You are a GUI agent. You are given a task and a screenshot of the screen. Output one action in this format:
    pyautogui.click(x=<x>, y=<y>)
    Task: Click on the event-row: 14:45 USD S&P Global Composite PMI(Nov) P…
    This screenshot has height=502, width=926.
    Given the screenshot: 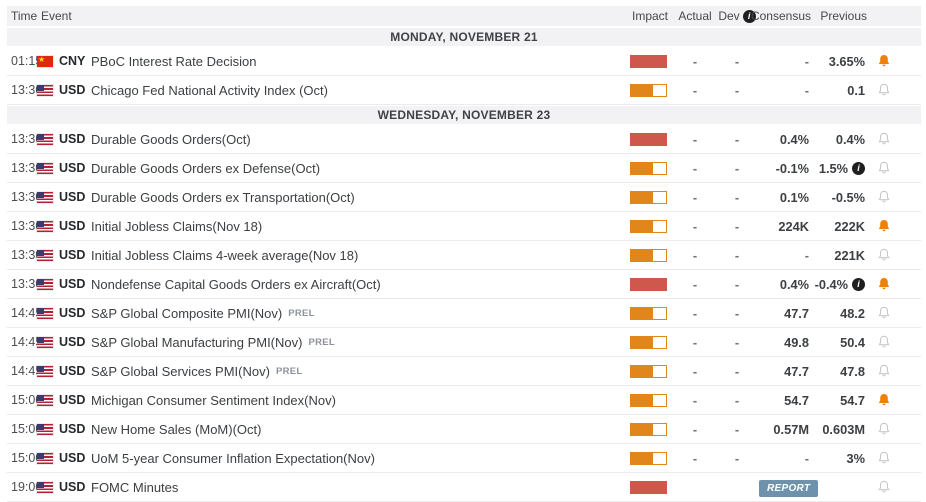 What is the action you would take?
    pyautogui.click(x=464, y=313)
    